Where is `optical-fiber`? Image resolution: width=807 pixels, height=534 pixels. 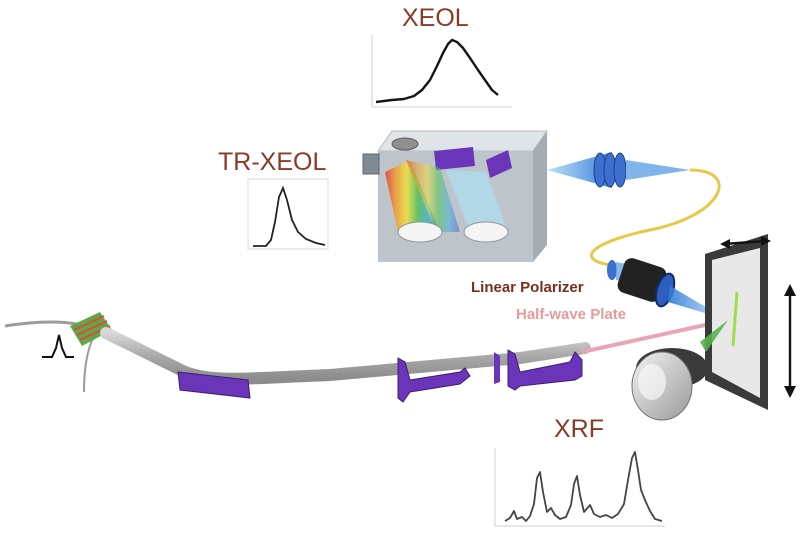
optical-fiber is located at coordinates (655, 217).